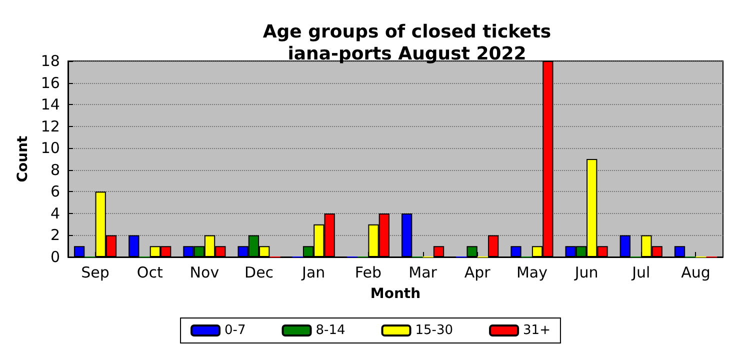  Describe the element at coordinates (55, 169) in the screenshot. I see `y-tick-label: 8` at that location.